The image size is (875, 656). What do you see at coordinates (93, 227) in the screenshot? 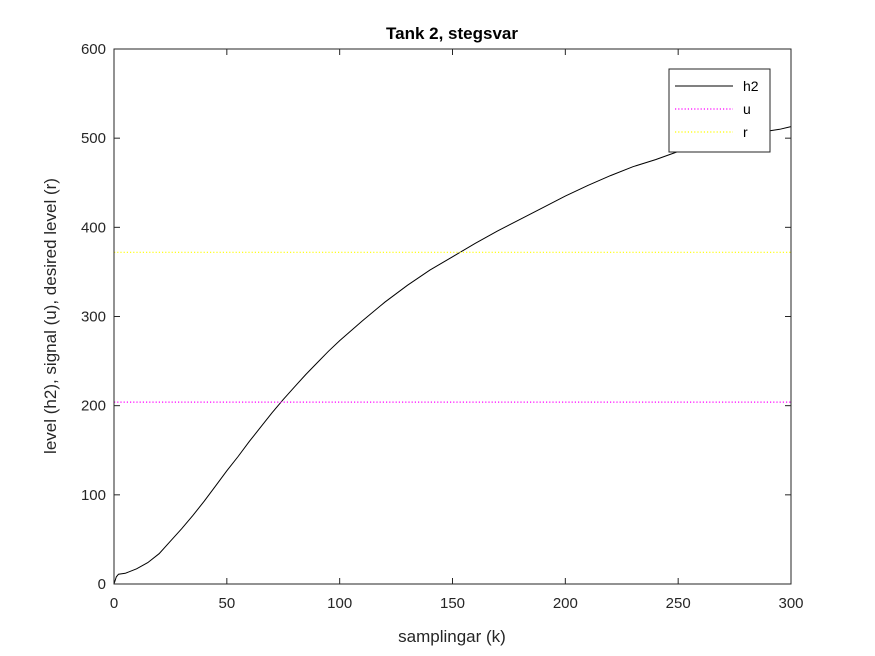
I see `y-tick-label: 400` at bounding box center [93, 227].